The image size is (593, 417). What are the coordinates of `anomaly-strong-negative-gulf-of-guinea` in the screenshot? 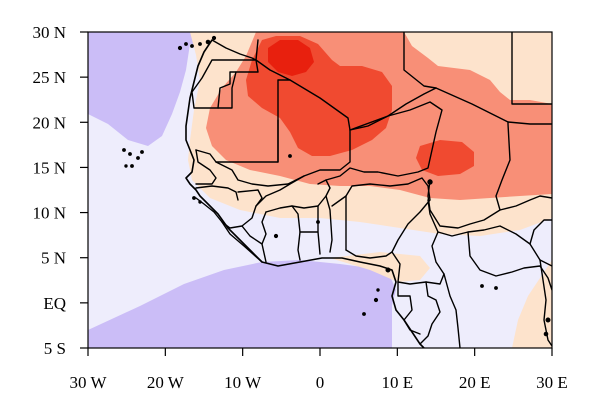 It's located at (242, 304).